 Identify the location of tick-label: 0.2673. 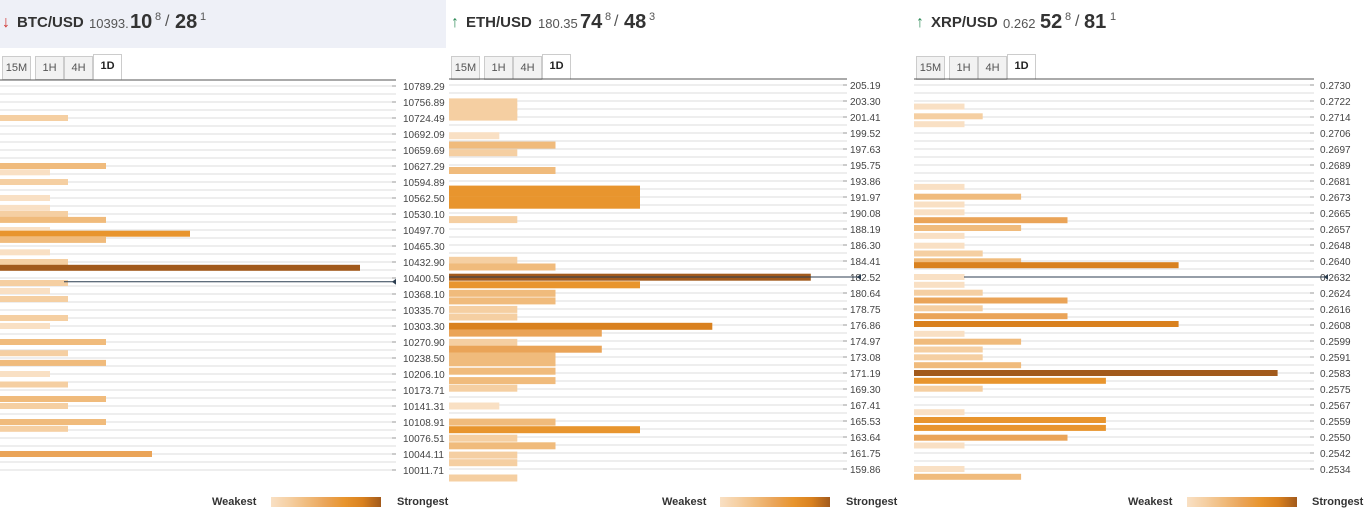
(1335, 198).